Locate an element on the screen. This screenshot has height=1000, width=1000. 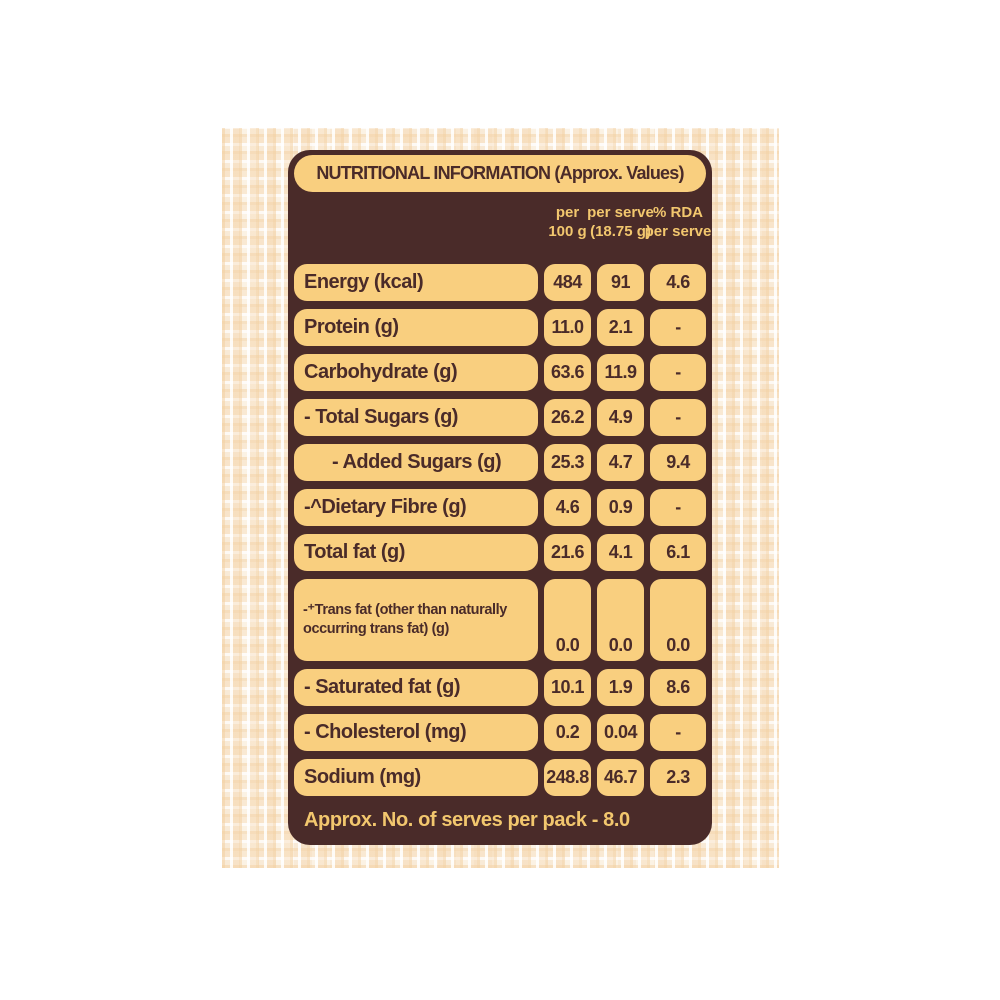
table-row: Protein (g) 11.0 2.1 - is located at coordinates (500, 327).